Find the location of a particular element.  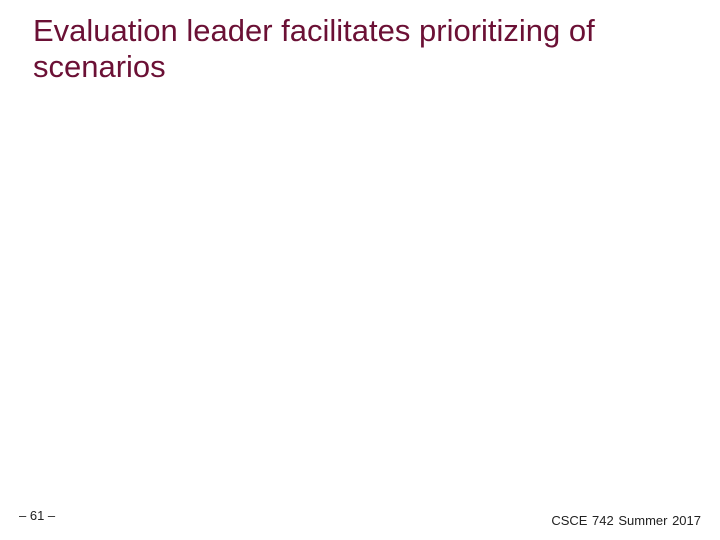

page-number: – 61 – is located at coordinates (37, 515).